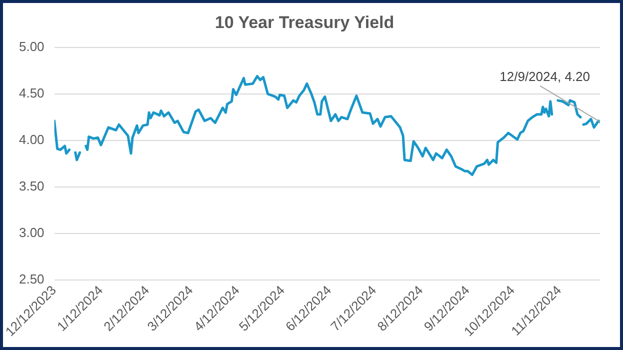  What do you see at coordinates (31, 186) in the screenshot?
I see `y-tick-label: 3.50` at bounding box center [31, 186].